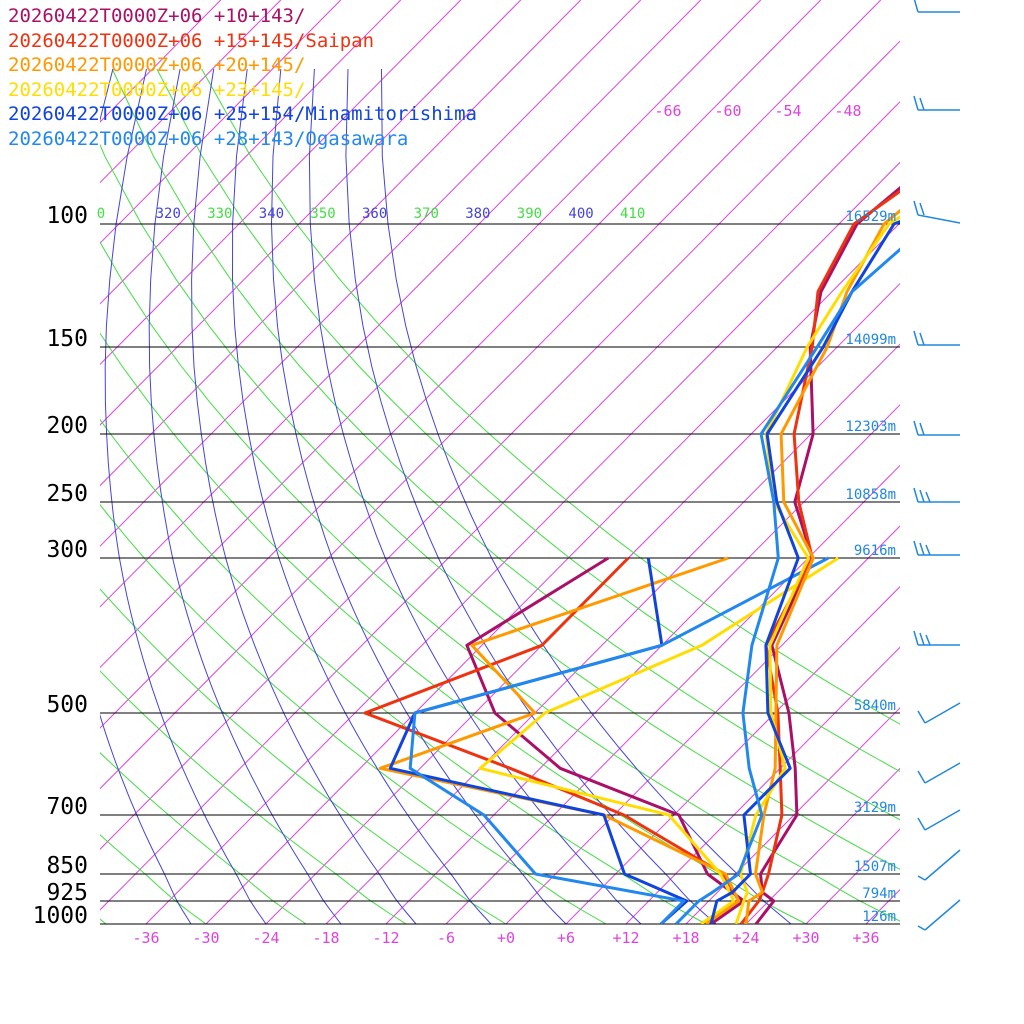 This screenshot has width=1024, height=1024. Describe the element at coordinates (168, 214) in the screenshot. I see `theta-label: 320` at that location.